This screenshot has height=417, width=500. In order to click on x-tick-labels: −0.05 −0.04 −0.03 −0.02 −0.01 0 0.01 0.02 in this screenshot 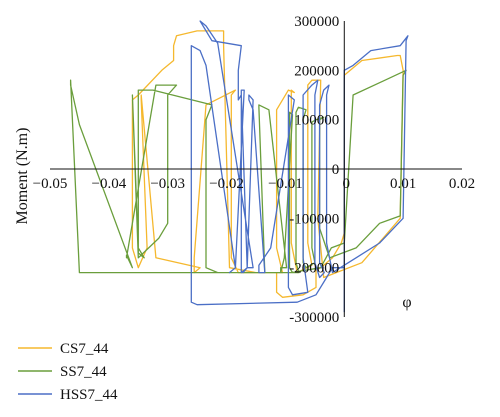, I will do `click(254, 184)`.